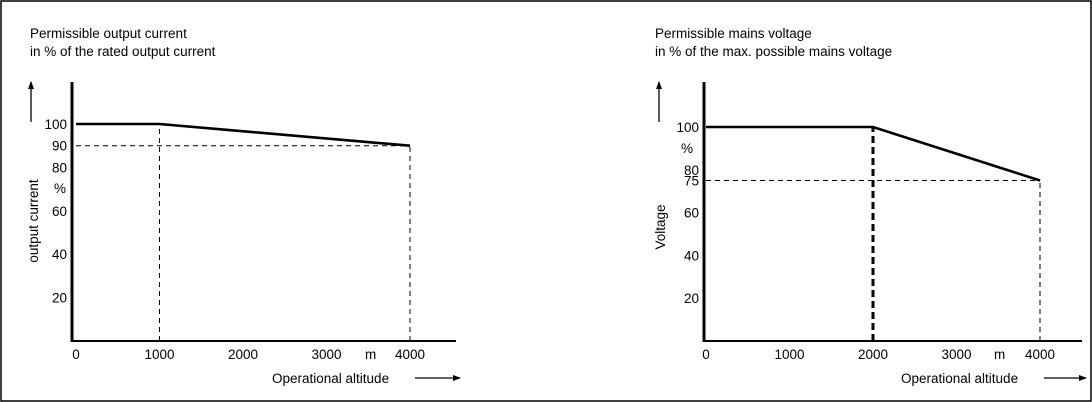  Describe the element at coordinates (733, 33) in the screenshot. I see `chart-title-line-1: Permissible mains voltage` at that location.